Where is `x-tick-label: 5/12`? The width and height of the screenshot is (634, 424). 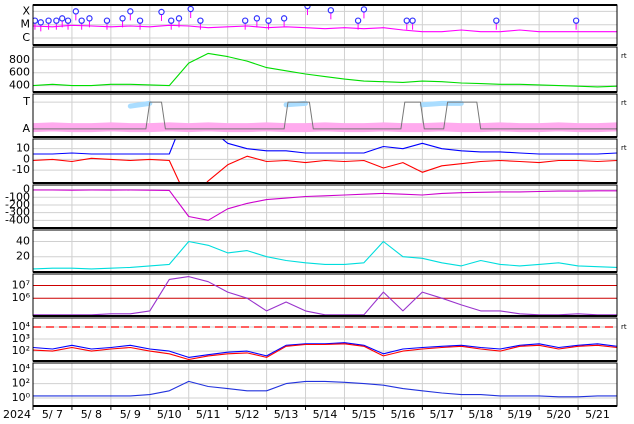 x-tick-label: 5/12 is located at coordinates (247, 414).